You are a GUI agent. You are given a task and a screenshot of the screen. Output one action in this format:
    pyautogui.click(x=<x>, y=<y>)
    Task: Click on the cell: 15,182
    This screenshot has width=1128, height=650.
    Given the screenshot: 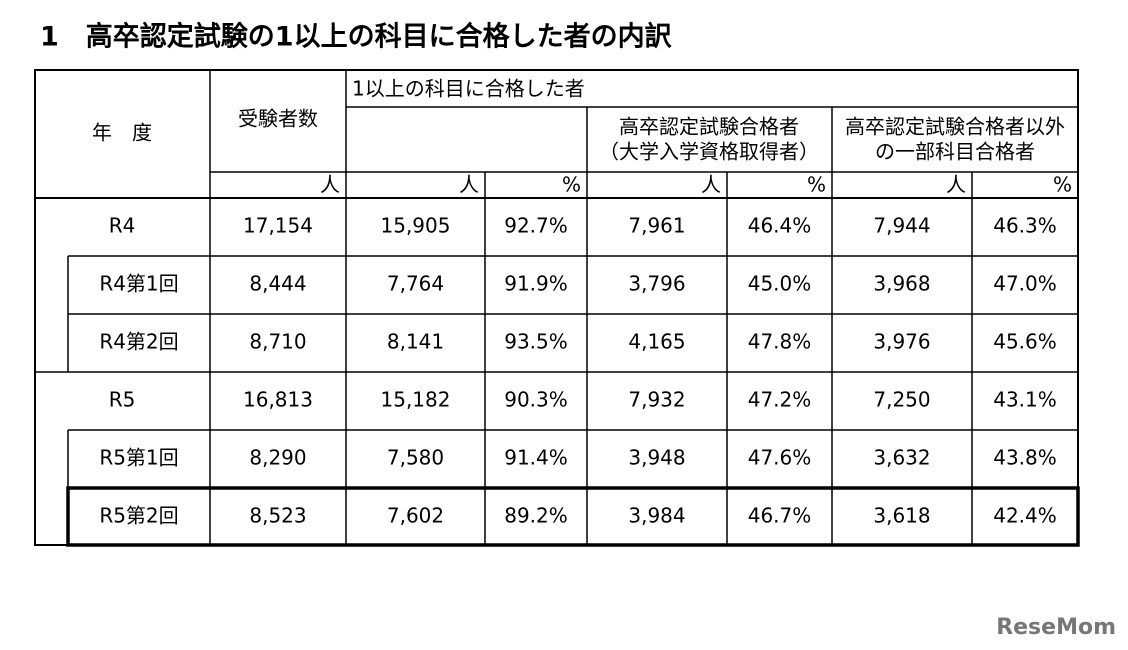 What is the action you would take?
    pyautogui.click(x=416, y=400)
    